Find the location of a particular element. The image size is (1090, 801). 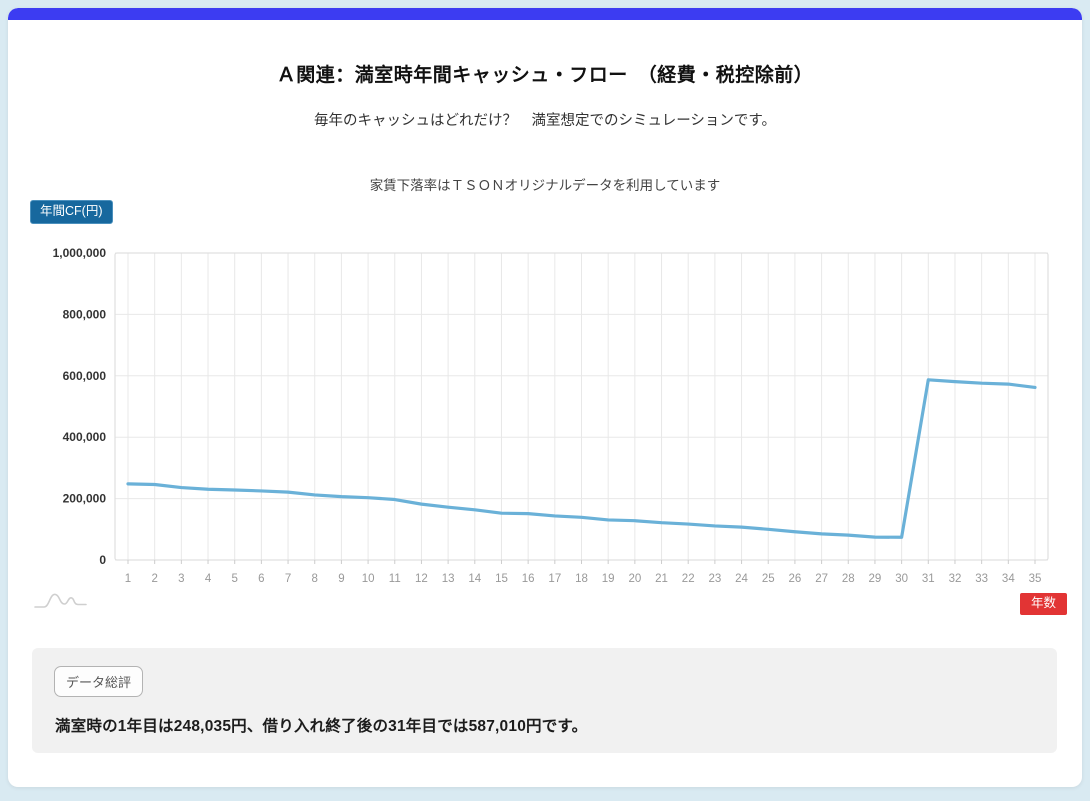

svg-text: 16 is located at coordinates (528, 579).